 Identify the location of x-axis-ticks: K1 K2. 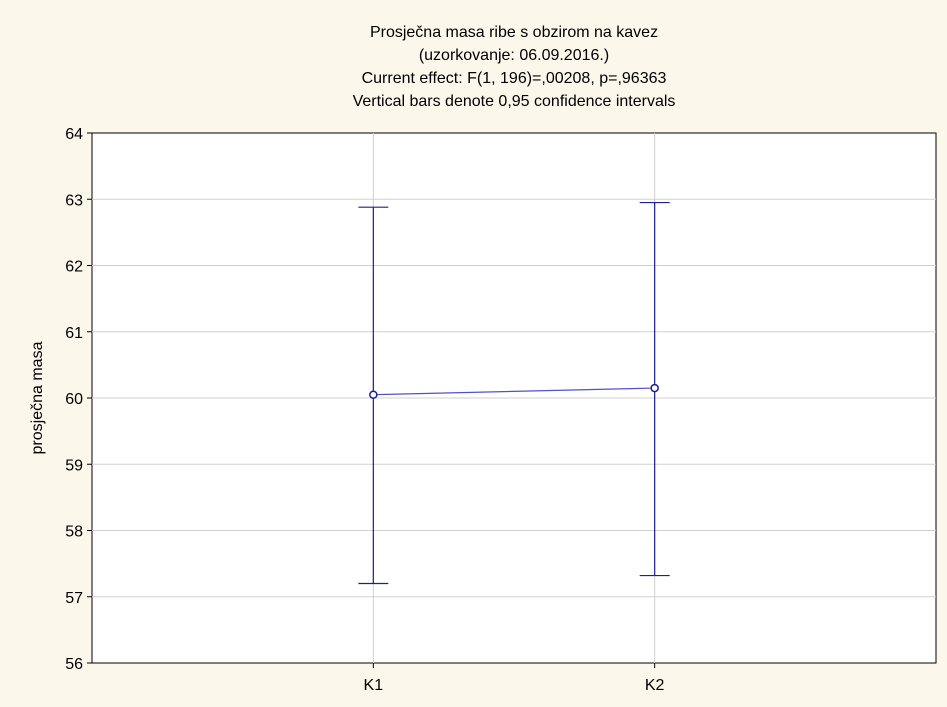
(514, 678).